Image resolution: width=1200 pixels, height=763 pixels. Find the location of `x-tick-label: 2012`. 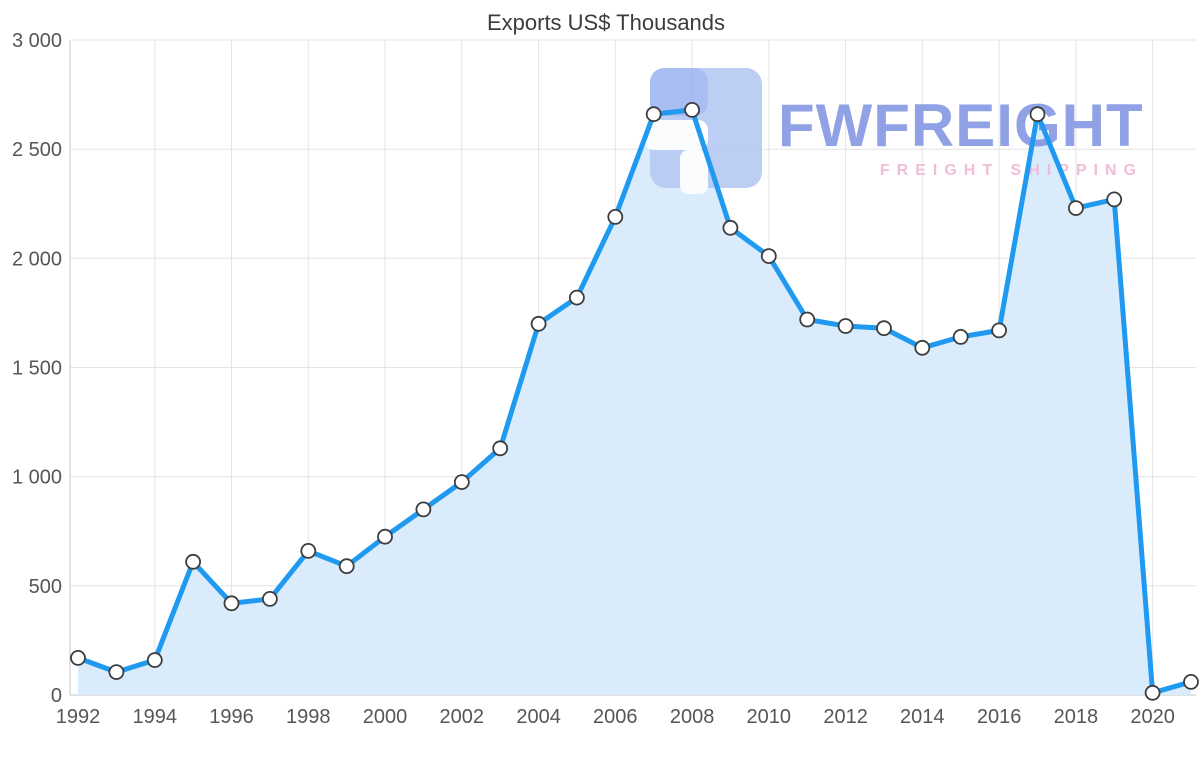

x-tick-label: 2012 is located at coordinates (845, 717).